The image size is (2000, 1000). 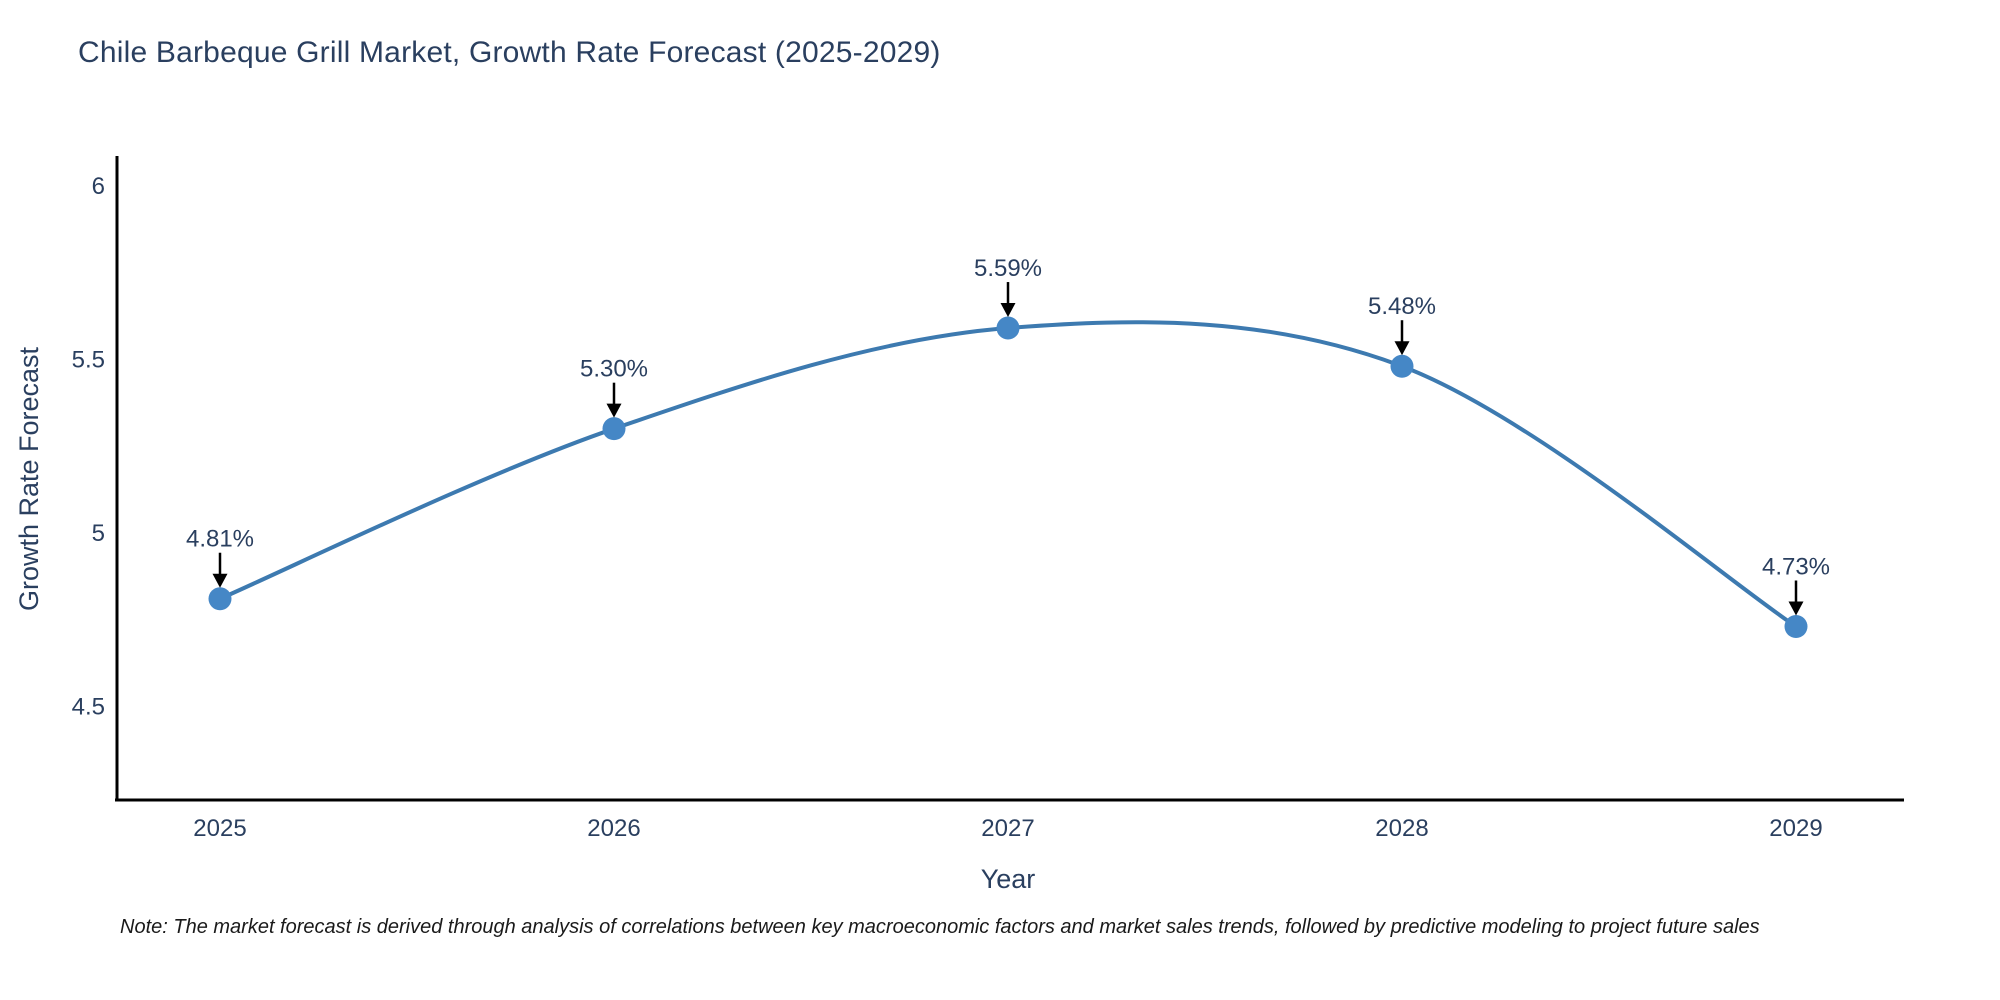 I want to click on annotation-2028: 5.48%, so click(x=1402, y=324).